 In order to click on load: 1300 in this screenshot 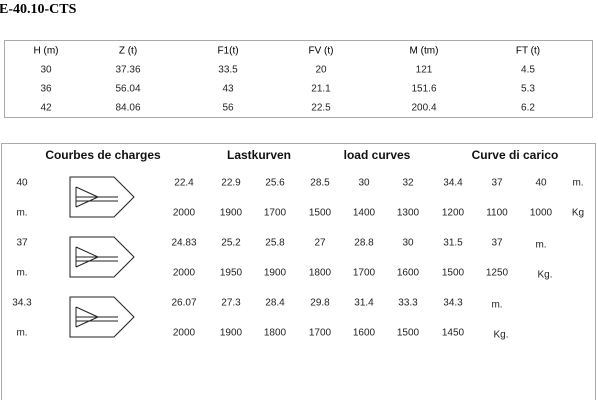, I will do `click(408, 213)`.